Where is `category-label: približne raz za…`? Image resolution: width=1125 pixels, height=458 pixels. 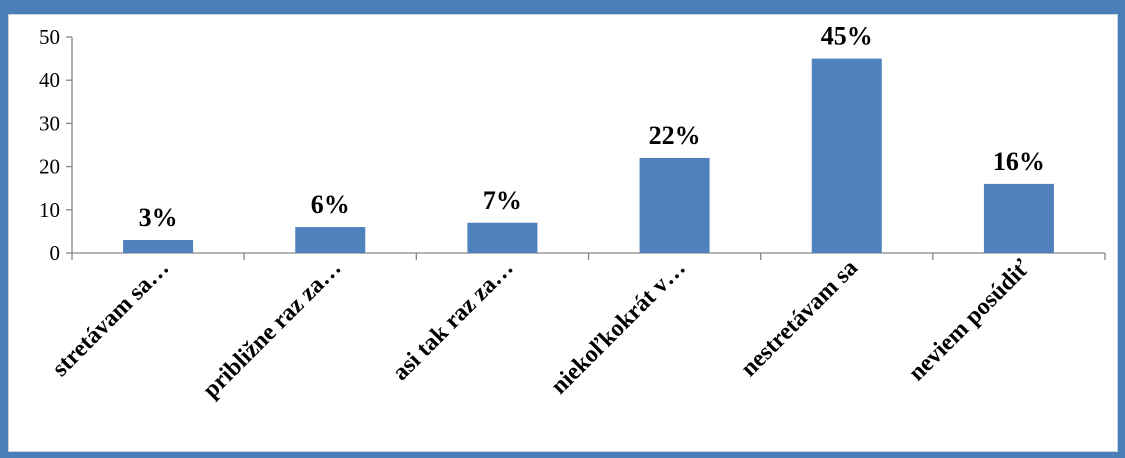 category-label: približne raz za… is located at coordinates (272, 329).